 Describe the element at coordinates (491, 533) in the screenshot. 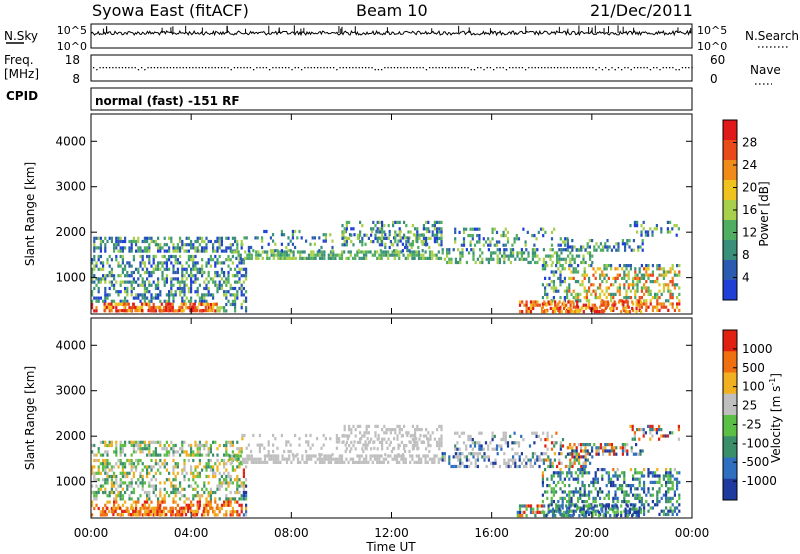

I see `x-tick-label: 16:00` at that location.